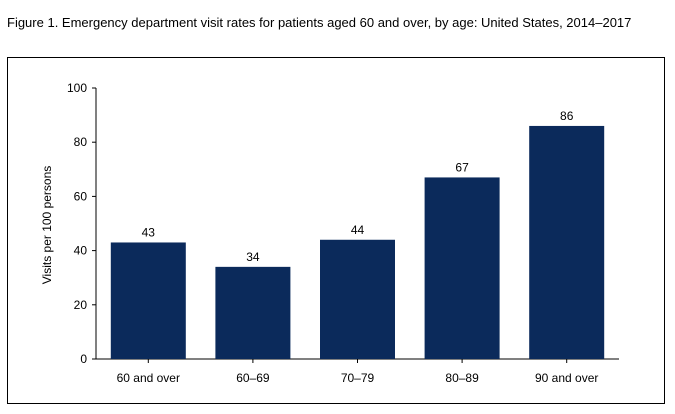 The height and width of the screenshot is (414, 675). What do you see at coordinates (253, 257) in the screenshot?
I see `data-label: 34` at bounding box center [253, 257].